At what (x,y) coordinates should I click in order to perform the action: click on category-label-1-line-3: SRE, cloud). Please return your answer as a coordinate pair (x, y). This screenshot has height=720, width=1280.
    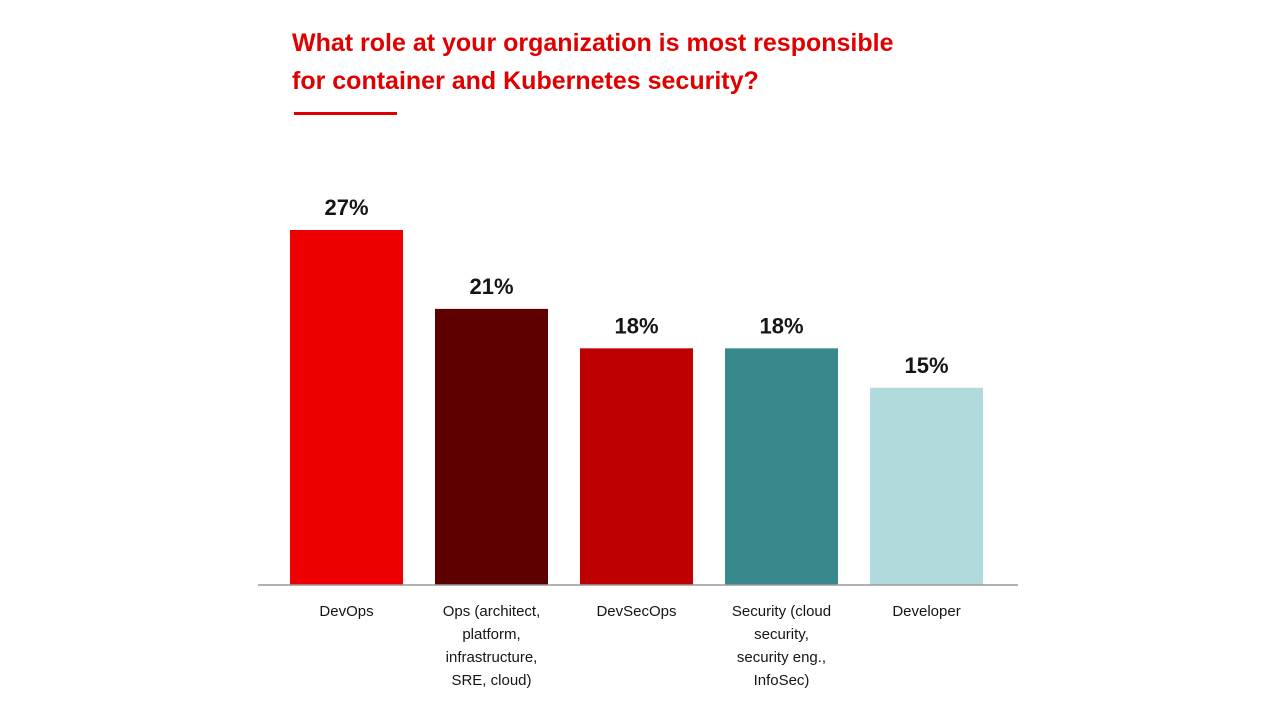
    Looking at the image, I should click on (491, 680).